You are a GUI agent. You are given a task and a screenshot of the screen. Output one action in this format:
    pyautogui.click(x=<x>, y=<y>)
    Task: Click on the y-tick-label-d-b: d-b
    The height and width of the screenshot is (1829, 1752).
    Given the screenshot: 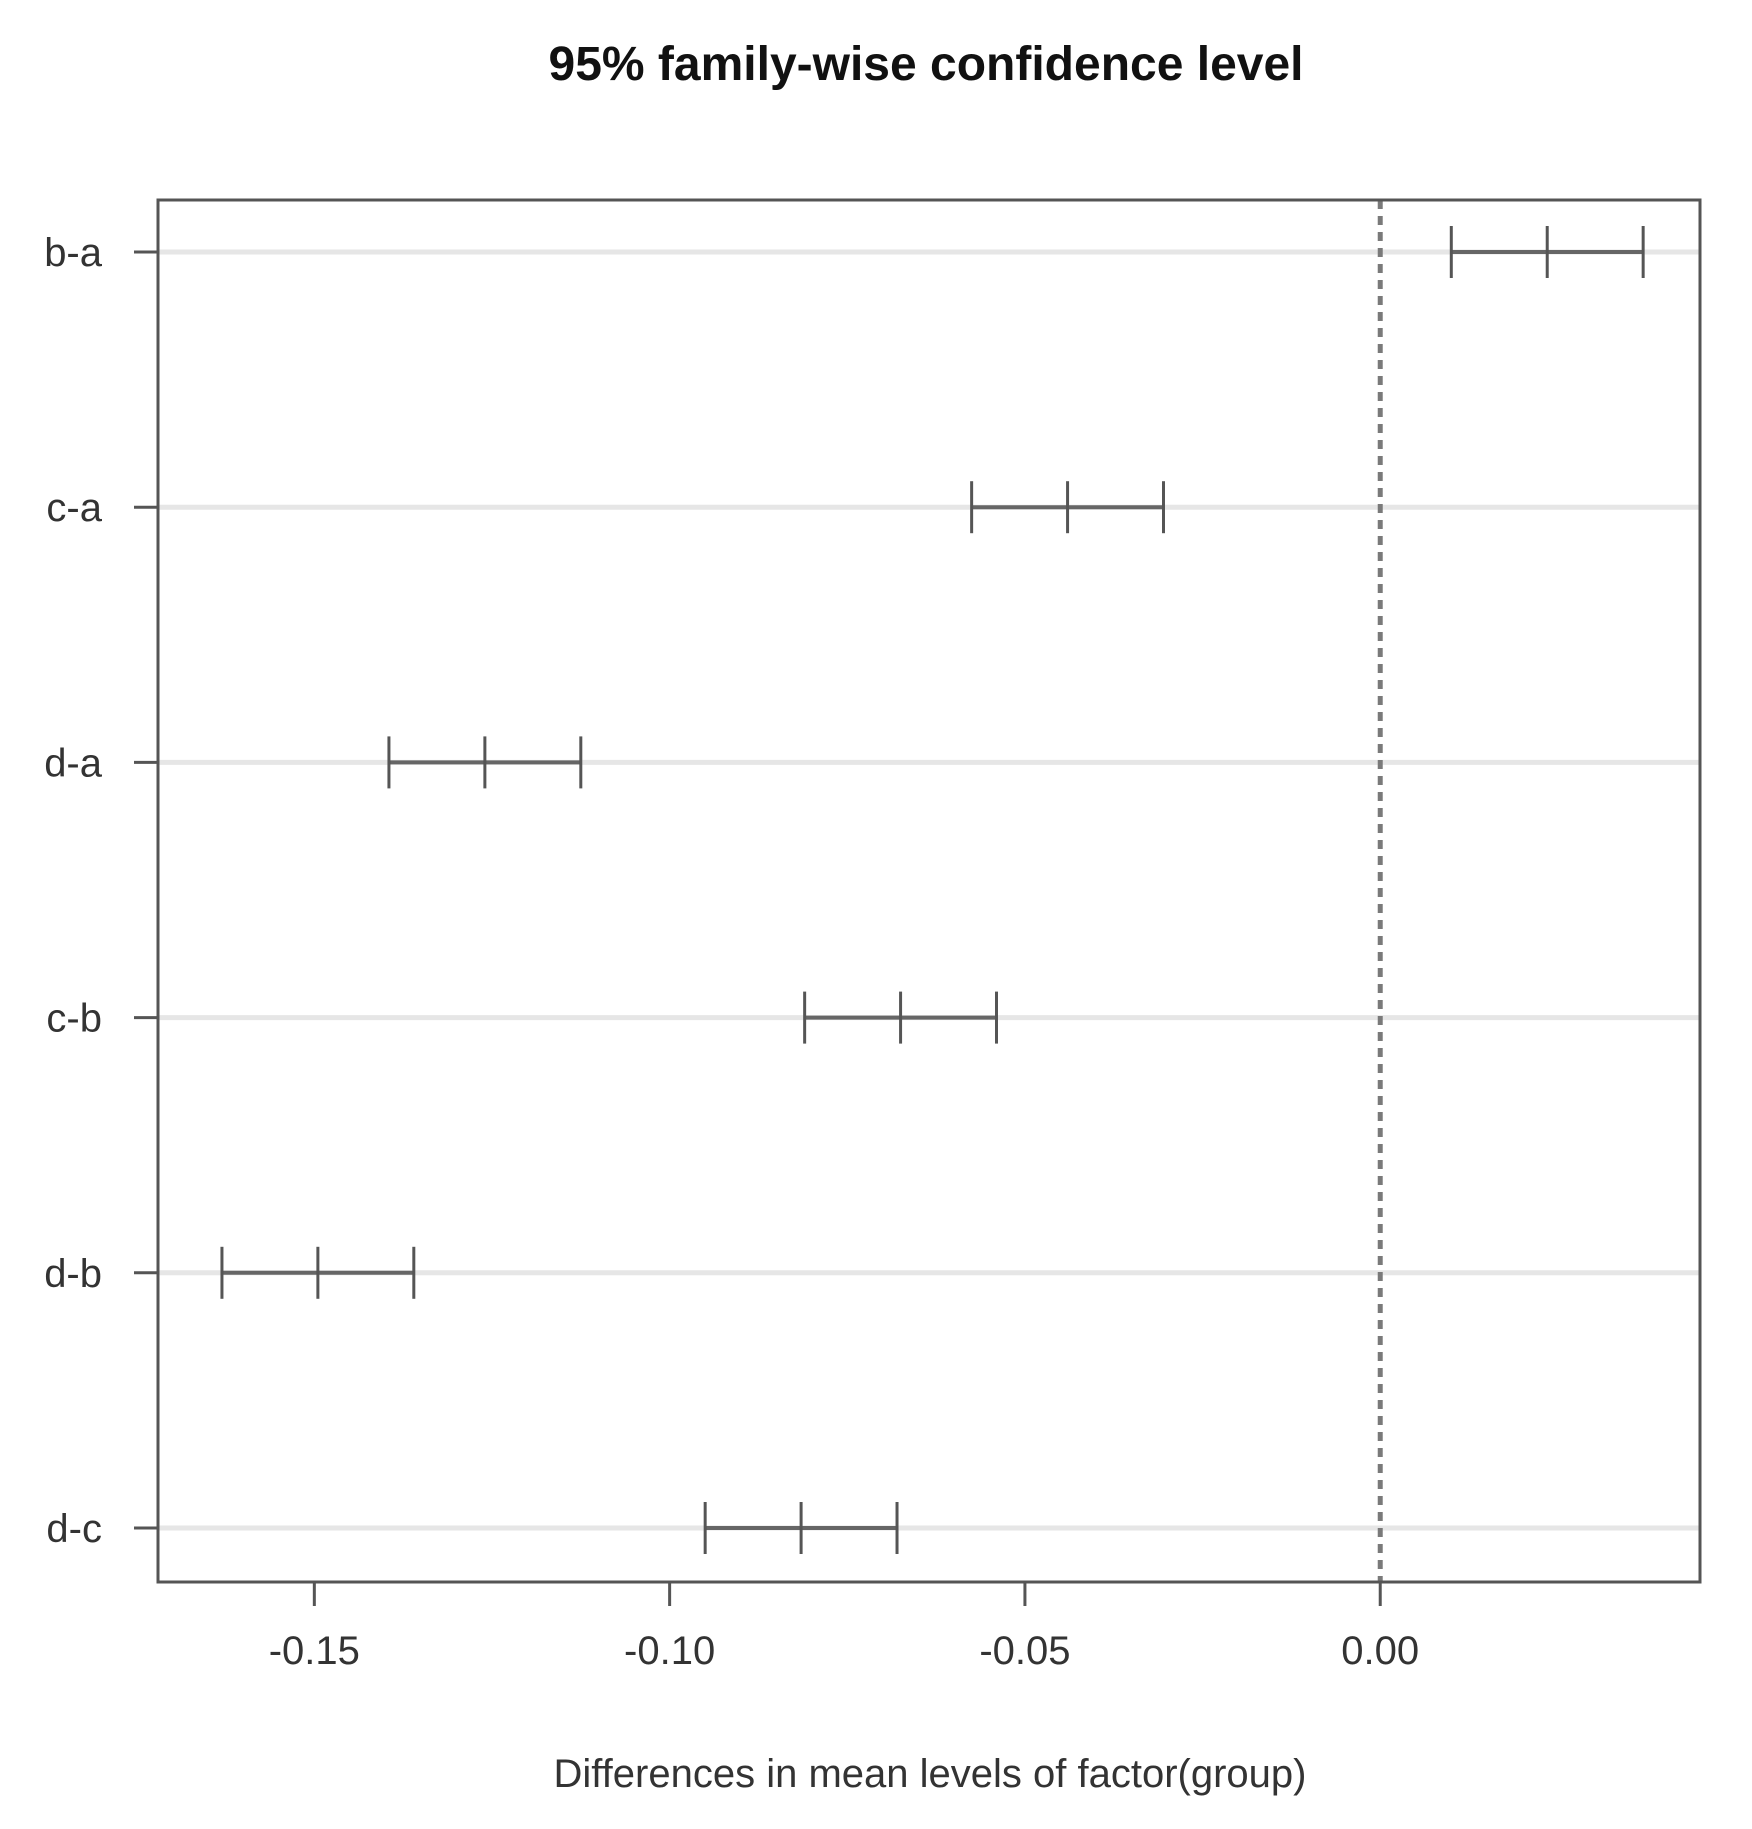 What is the action you would take?
    pyautogui.click(x=73, y=1274)
    